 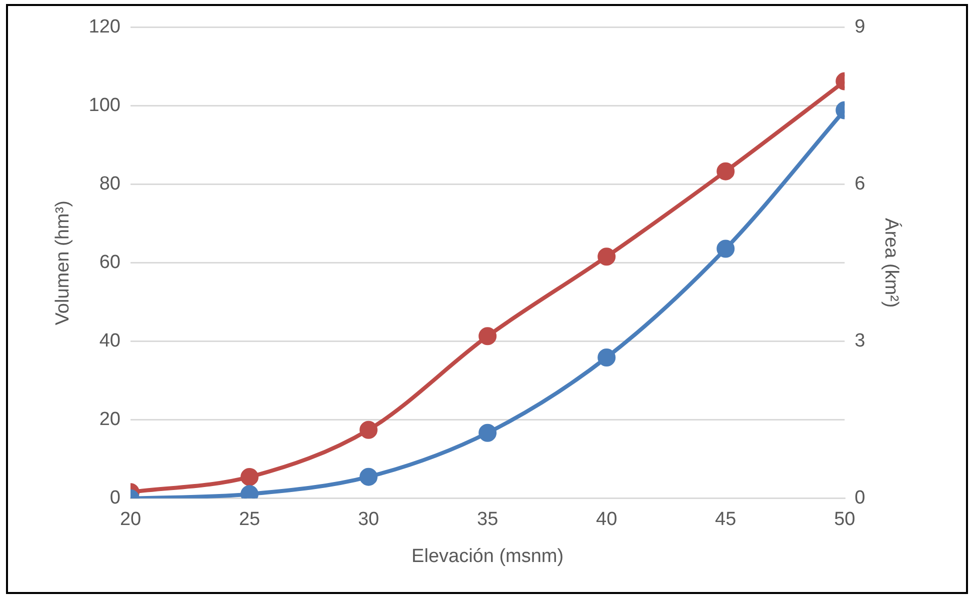 What do you see at coordinates (860, 341) in the screenshot?
I see `y2-tick-label: 3` at bounding box center [860, 341].